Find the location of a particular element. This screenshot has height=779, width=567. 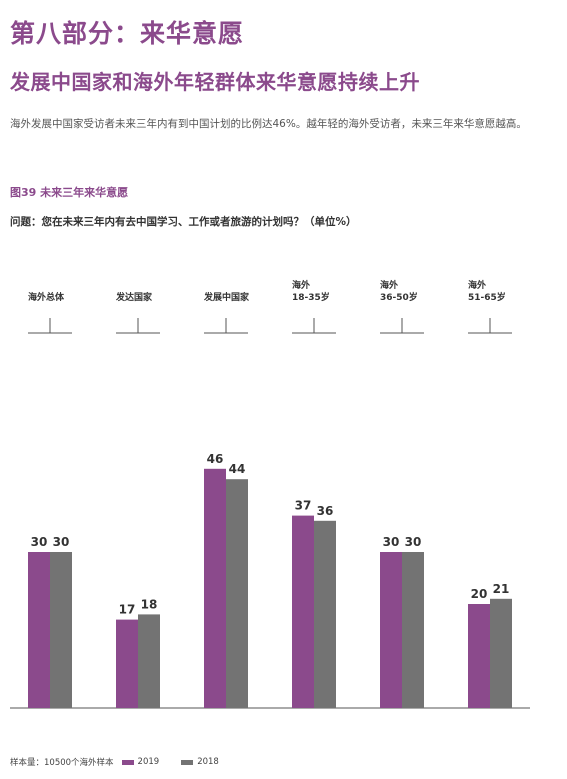

legend-label-2018: 2018 is located at coordinates (208, 762).